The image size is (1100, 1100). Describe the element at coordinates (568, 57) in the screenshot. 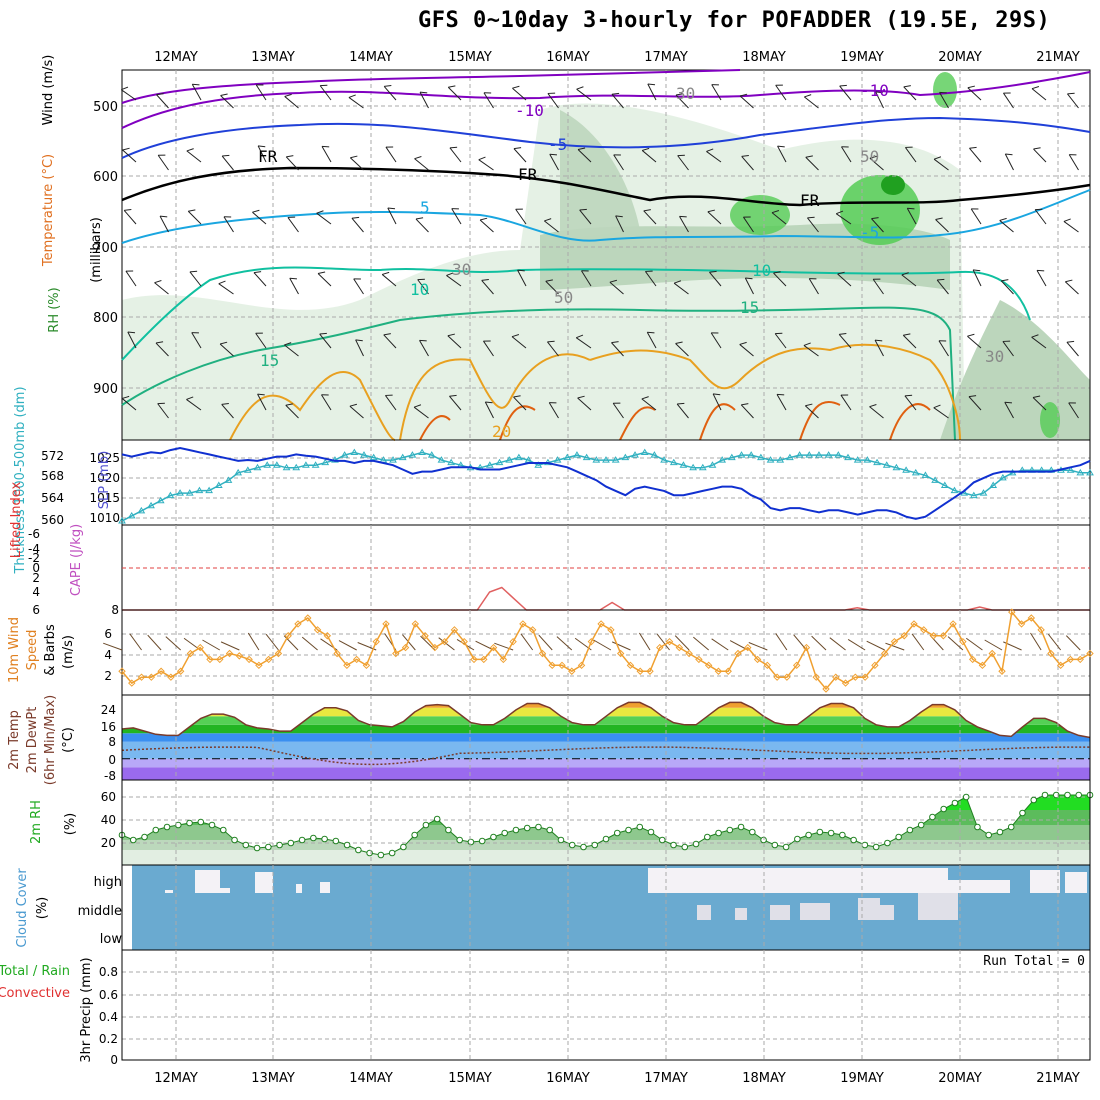

I see `top-date-label: 16MAY` at that location.